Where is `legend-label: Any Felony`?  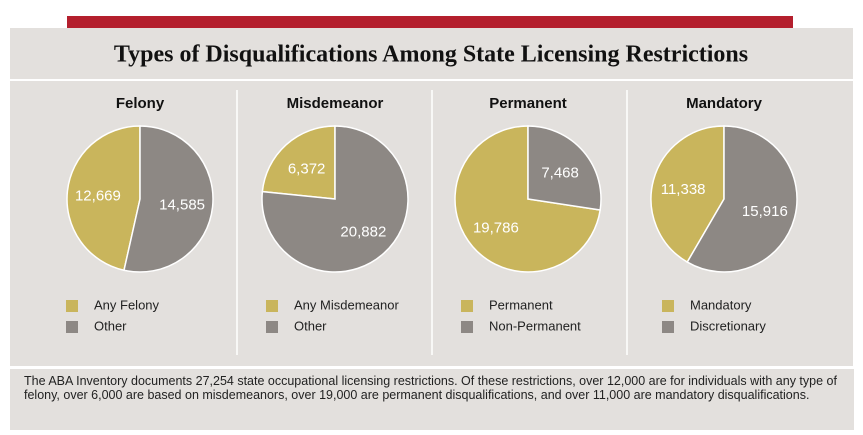 legend-label: Any Felony is located at coordinates (127, 304).